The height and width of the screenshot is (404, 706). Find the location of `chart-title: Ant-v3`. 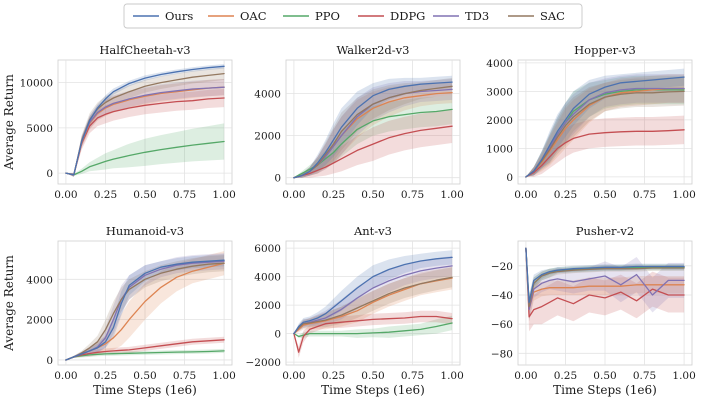

chart-title: Ant-v3 is located at coordinates (372, 231).